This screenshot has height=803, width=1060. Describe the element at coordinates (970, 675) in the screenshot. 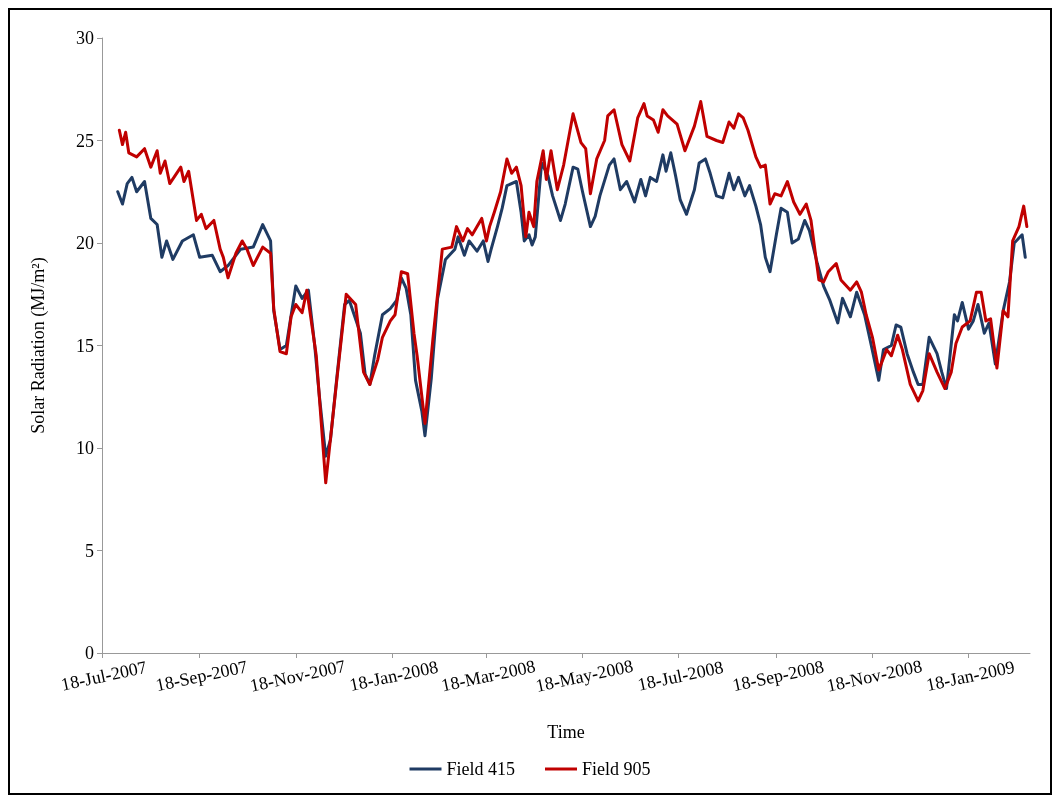

I see `x-tick-label: 18-Jan-2009` at that location.